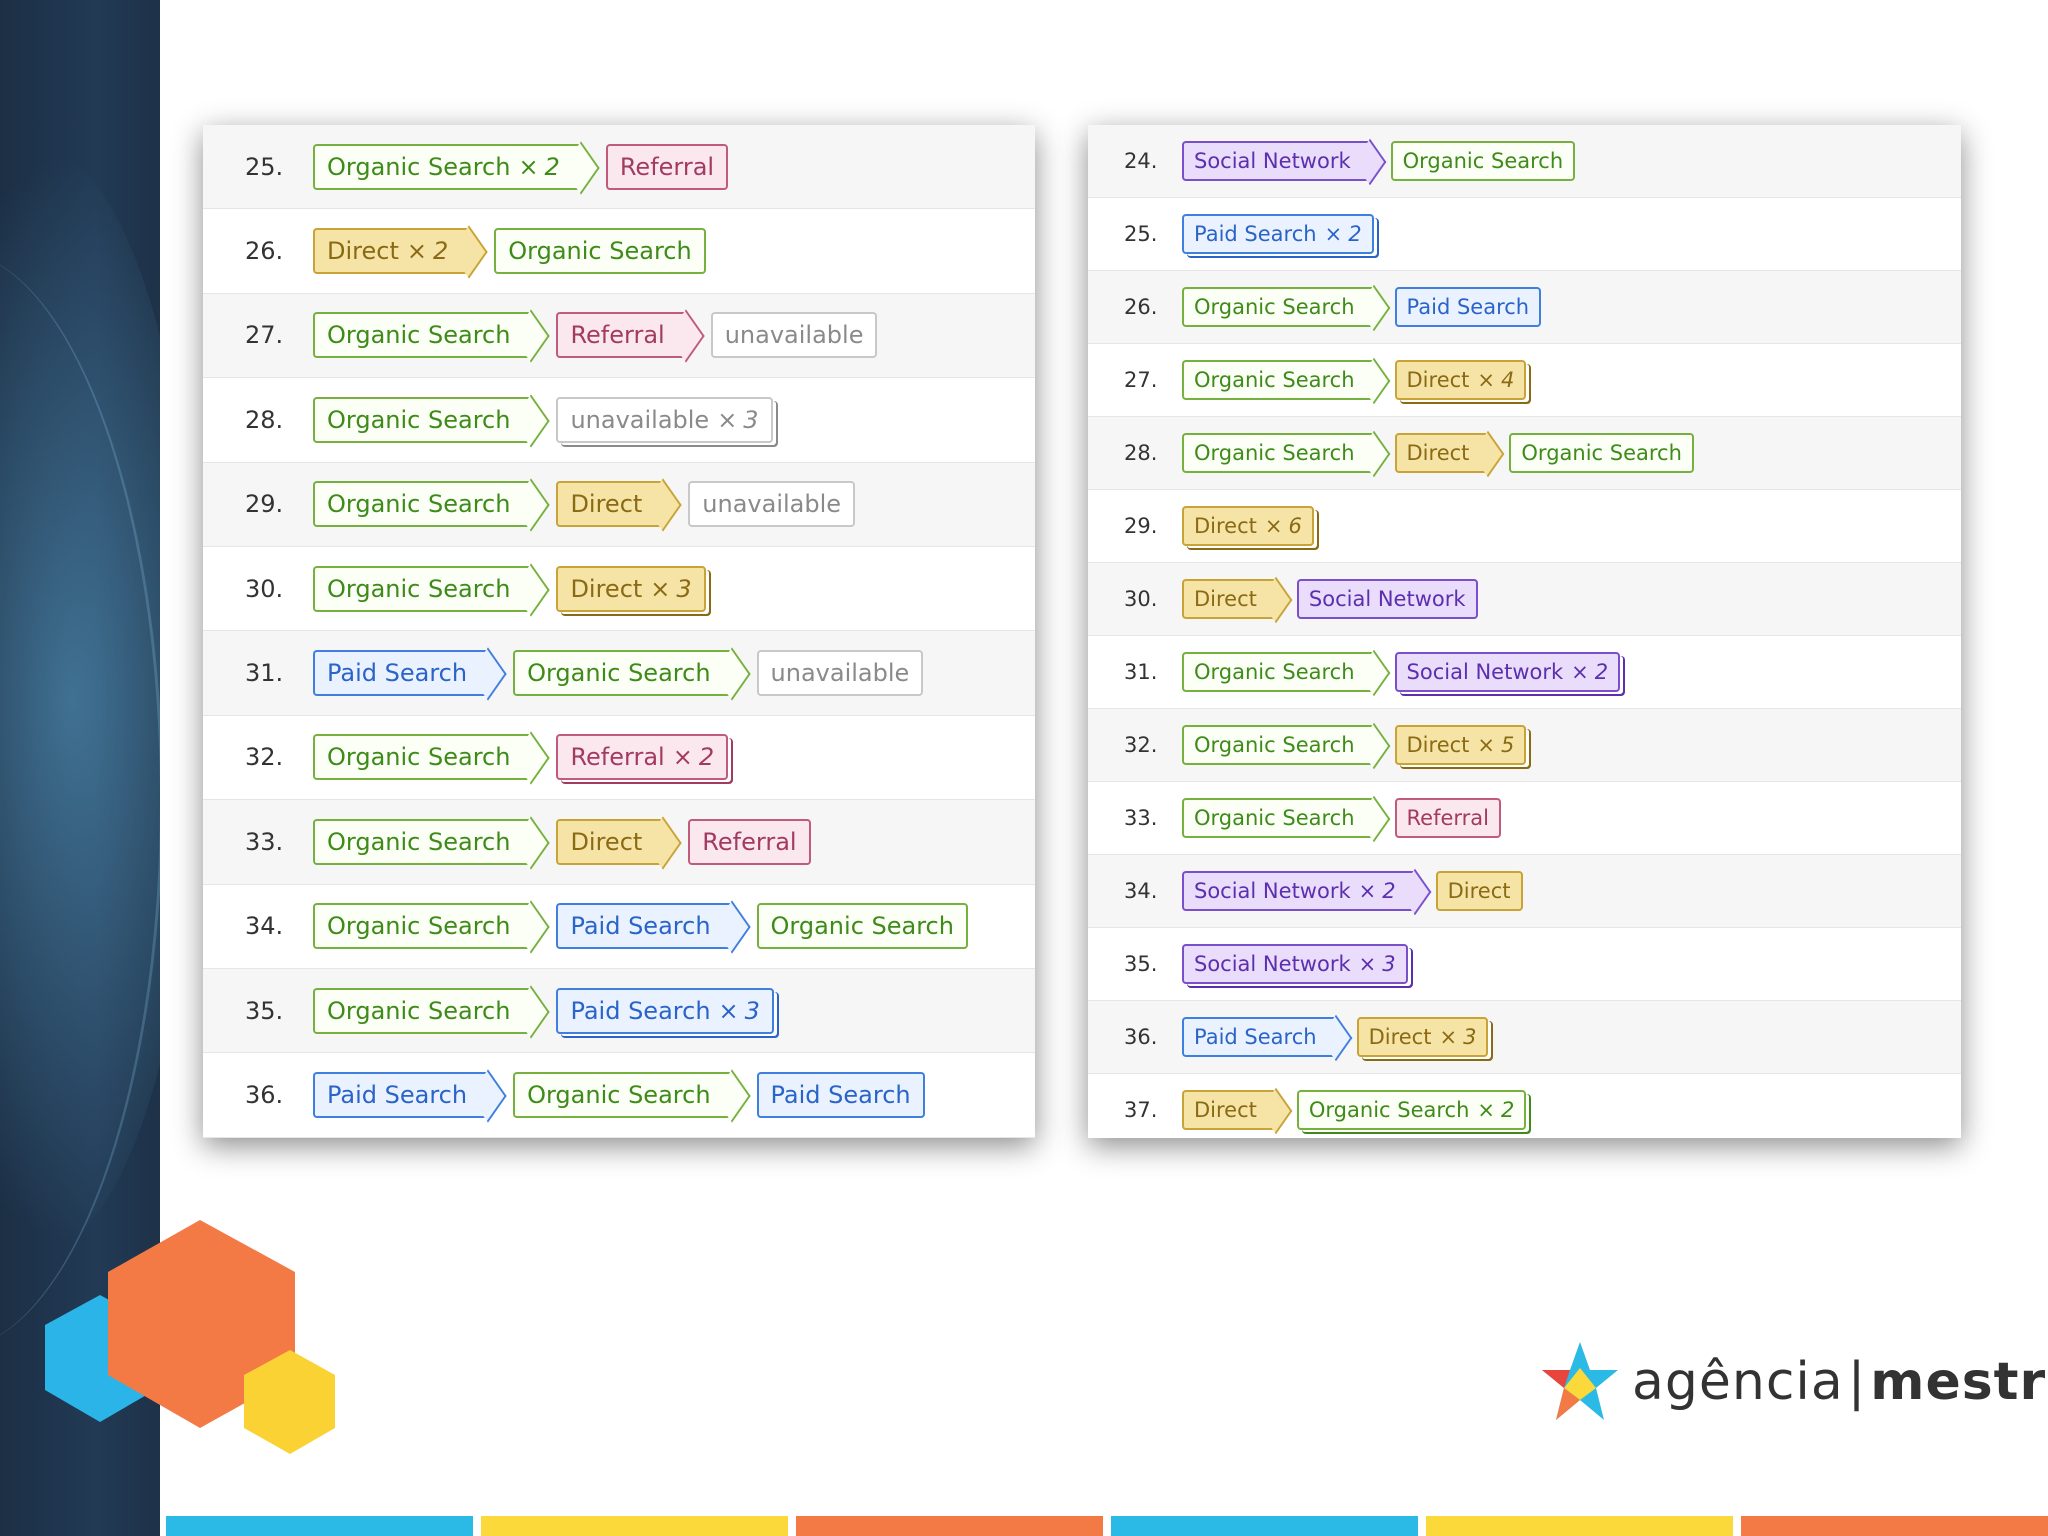 This screenshot has width=2048, height=1536. I want to click on repeat-count-value: 4, so click(1508, 380).